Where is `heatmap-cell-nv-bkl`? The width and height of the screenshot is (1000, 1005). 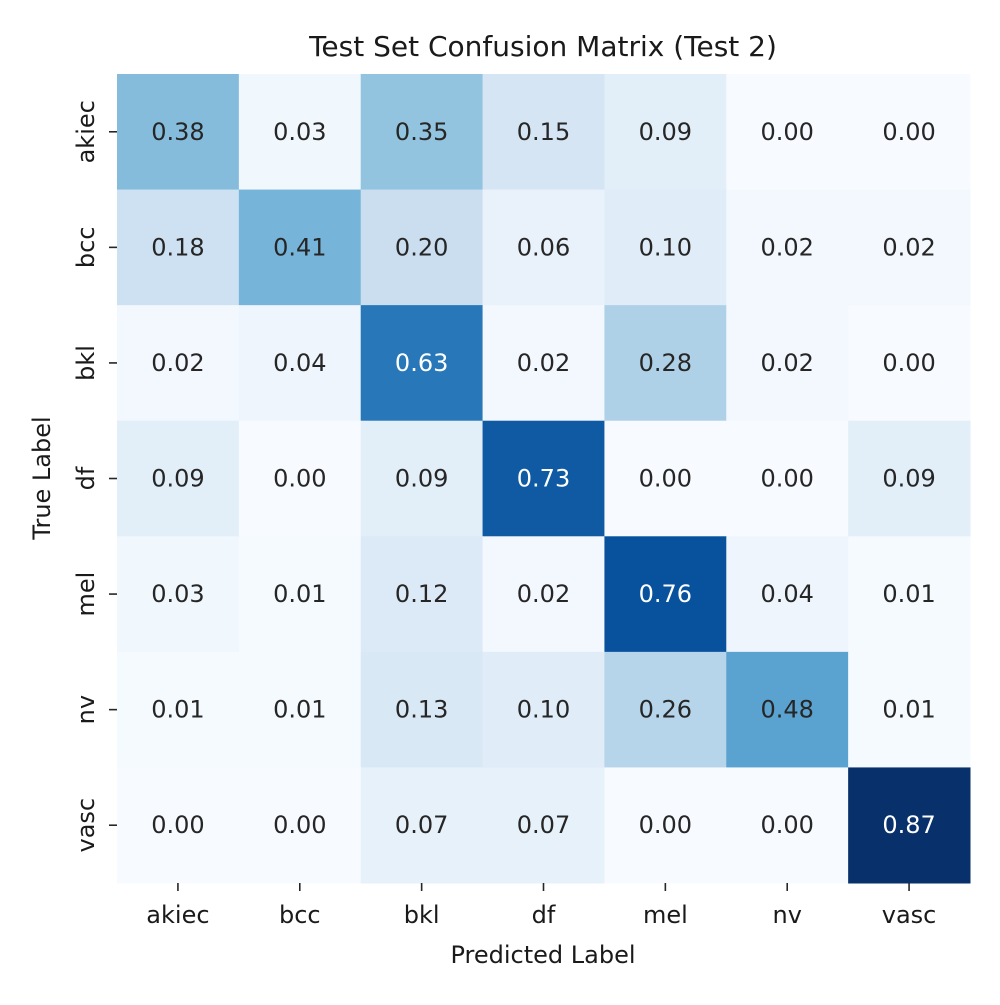
heatmap-cell-nv-bkl is located at coordinates (422, 709).